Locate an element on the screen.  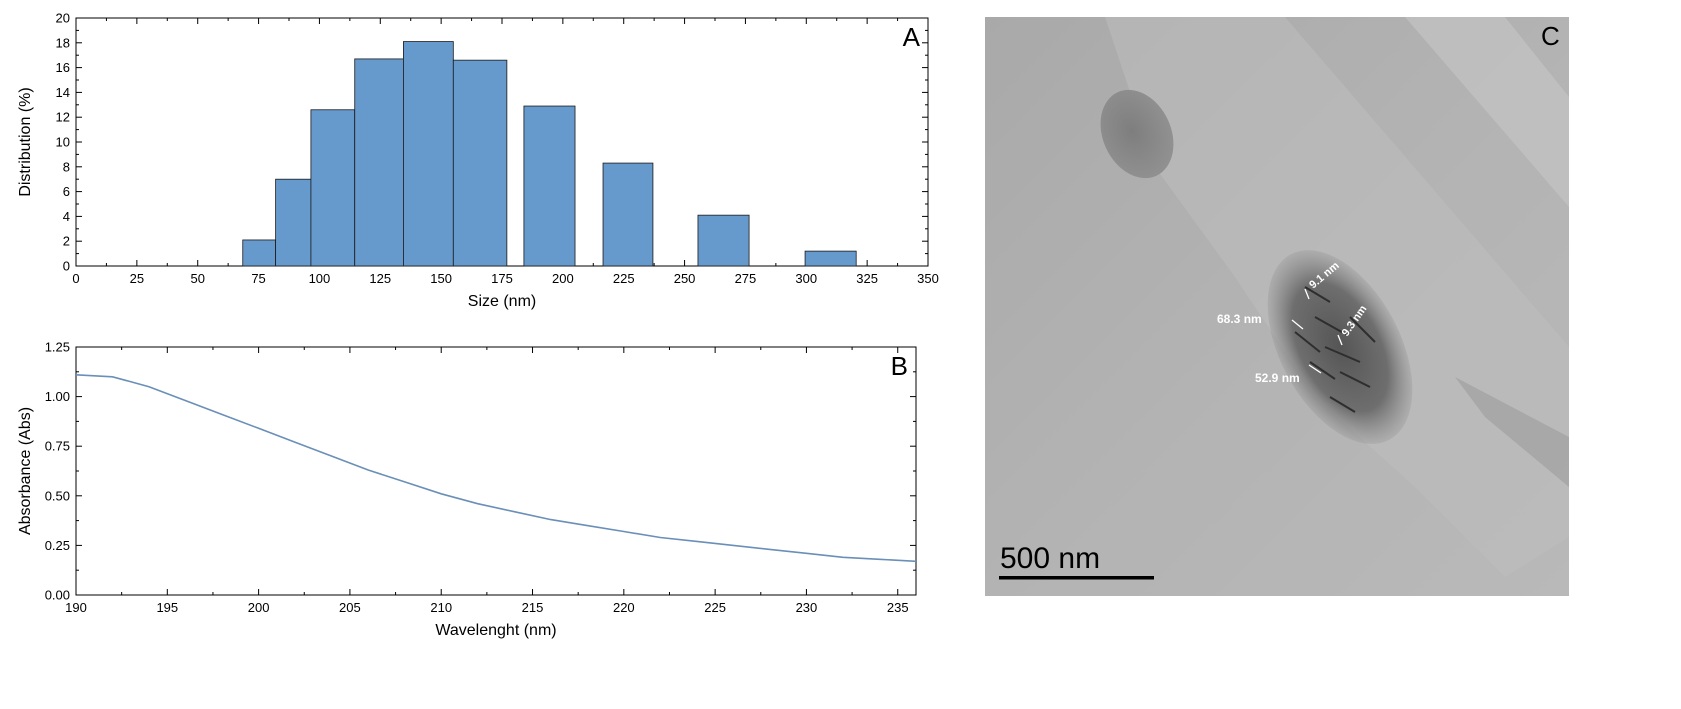
x-tick-label: 325 is located at coordinates (867, 278).